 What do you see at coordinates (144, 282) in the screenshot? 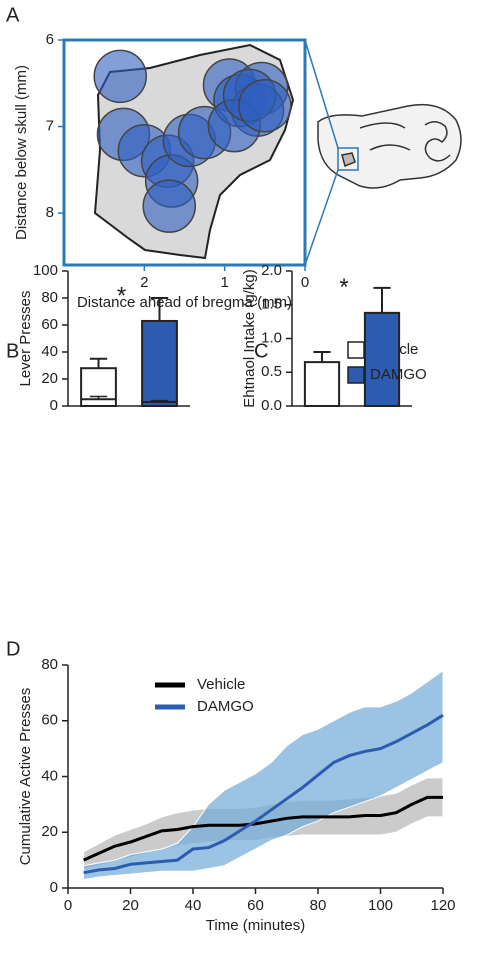
I see `x-tick-label: 2` at bounding box center [144, 282].